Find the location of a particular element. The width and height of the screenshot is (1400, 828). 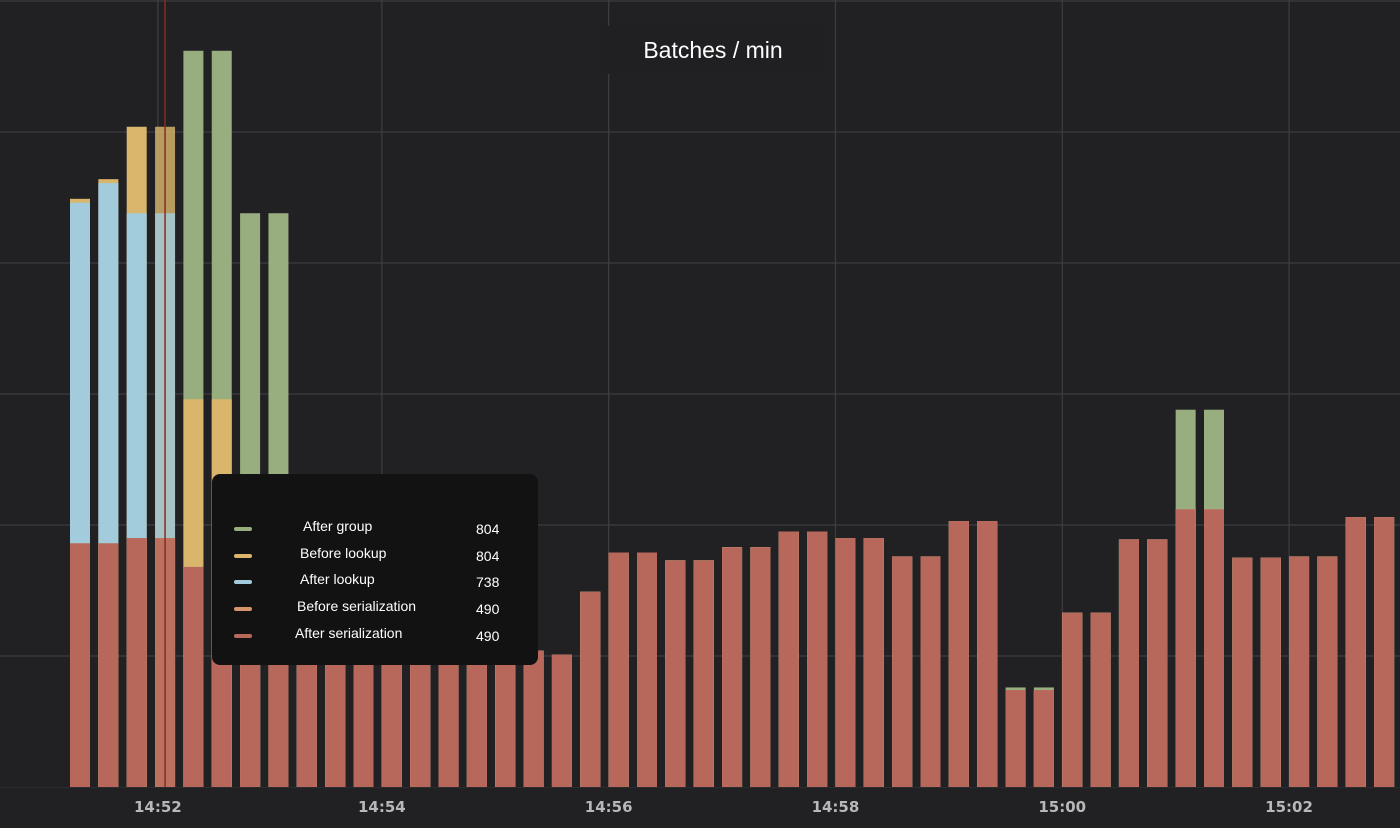

chart-title: Batches / min is located at coordinates (713, 49).